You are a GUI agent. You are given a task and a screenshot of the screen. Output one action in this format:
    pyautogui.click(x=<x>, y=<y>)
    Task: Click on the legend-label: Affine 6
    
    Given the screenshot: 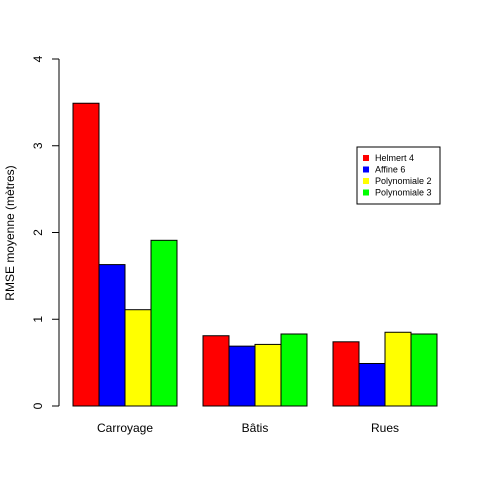 What is the action you would take?
    pyautogui.click(x=390, y=170)
    